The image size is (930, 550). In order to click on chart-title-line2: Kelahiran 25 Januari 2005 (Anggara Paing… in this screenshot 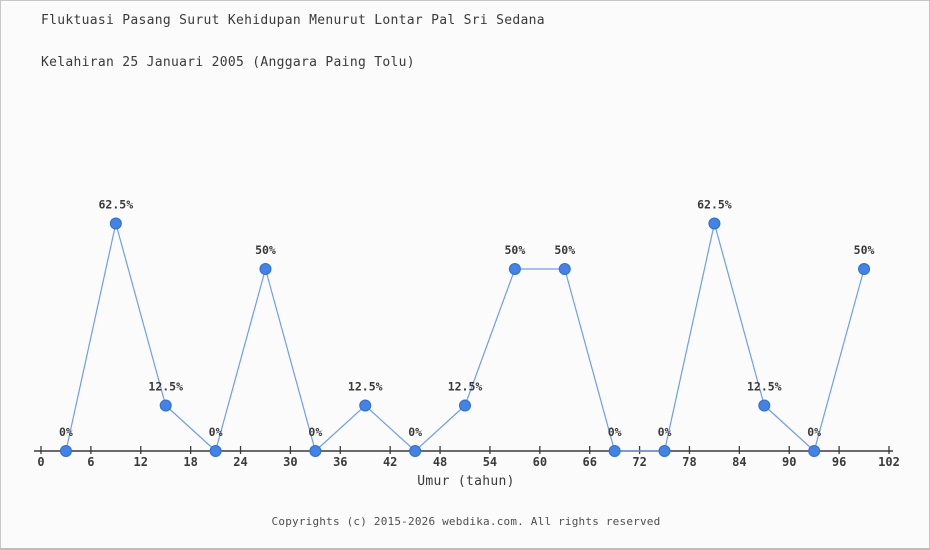, I will do `click(228, 62)`.